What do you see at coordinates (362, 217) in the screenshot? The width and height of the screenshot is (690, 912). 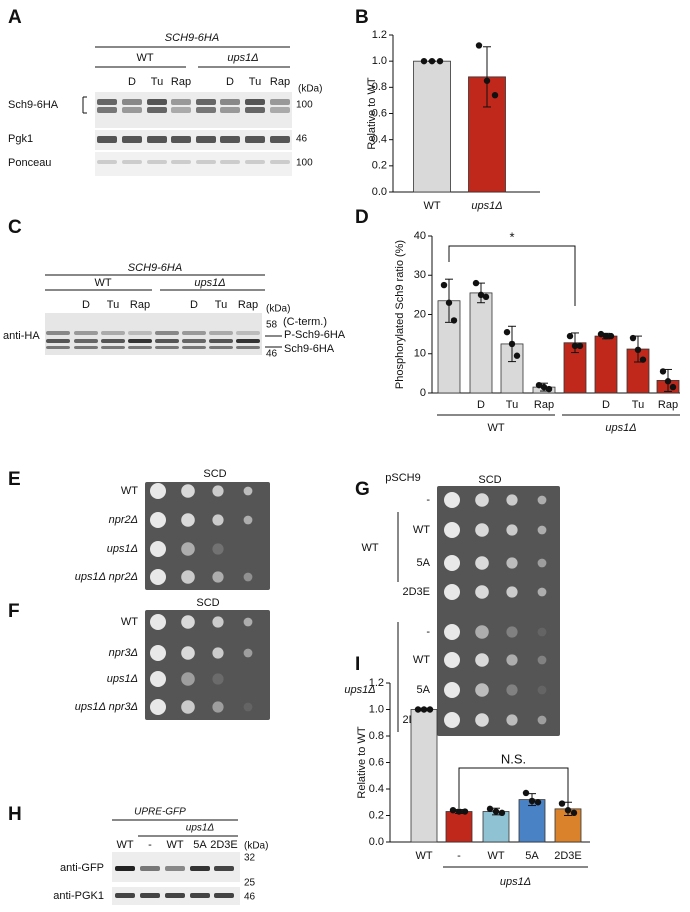 I see `panel-letter: D` at bounding box center [362, 217].